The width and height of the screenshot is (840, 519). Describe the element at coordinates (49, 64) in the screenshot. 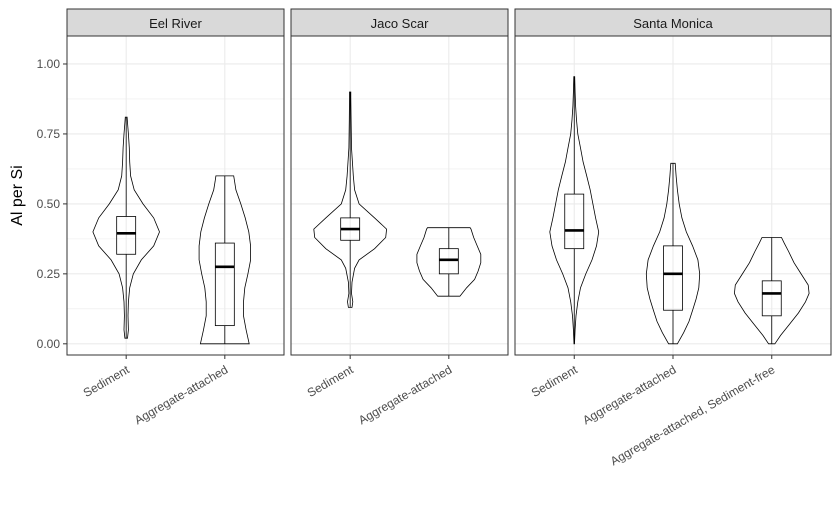

I see `y-tick-label: 1.00` at that location.